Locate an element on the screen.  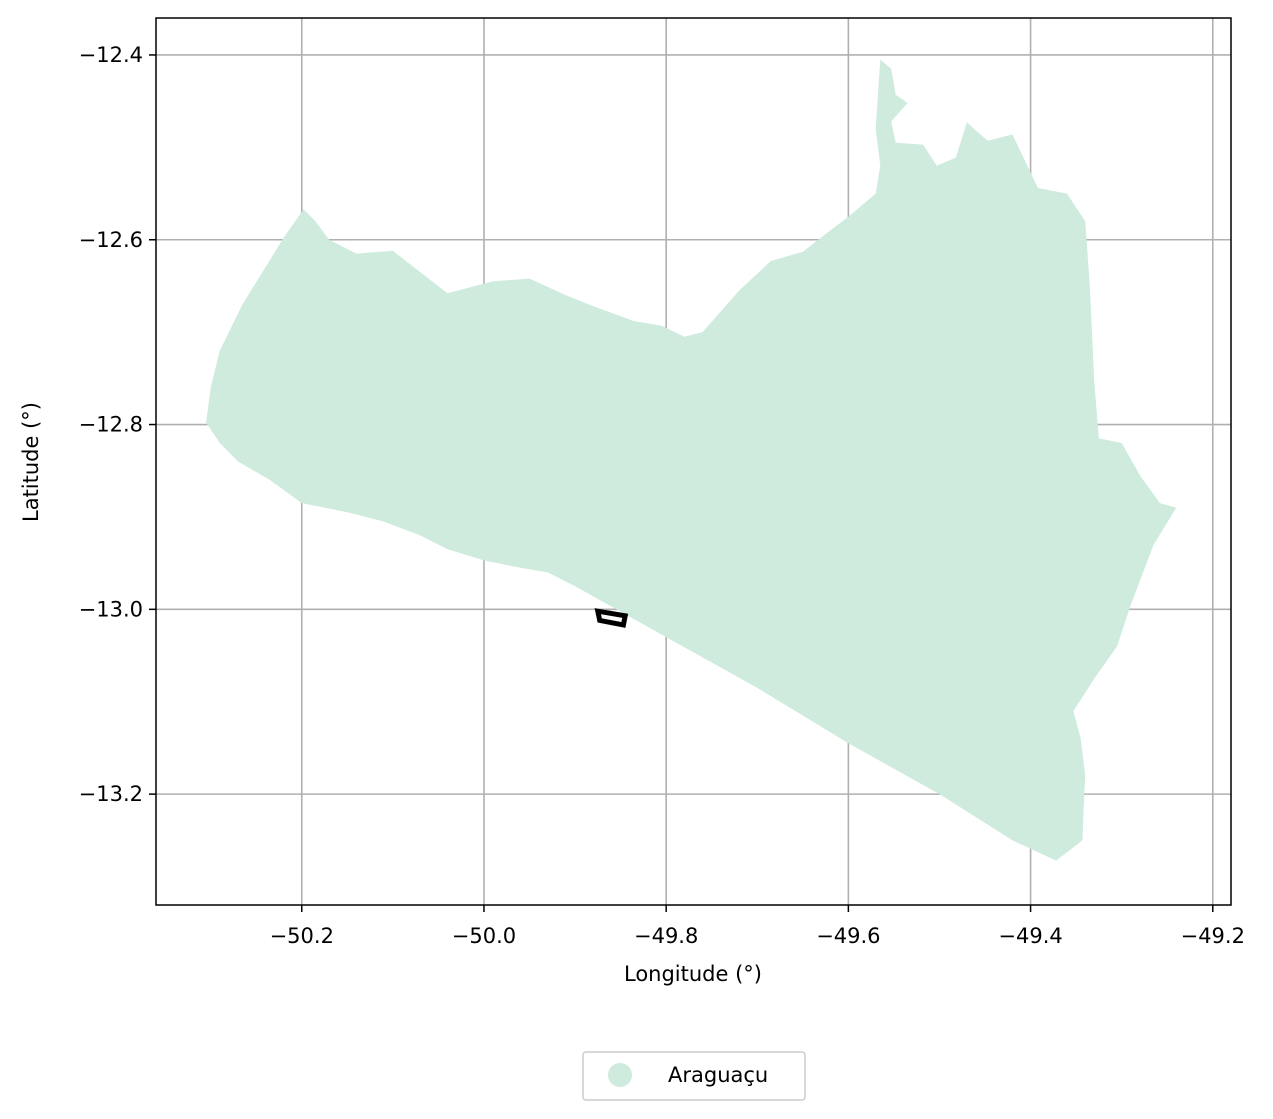
y-axis-label: Latitude (°) is located at coordinates (31, 462).